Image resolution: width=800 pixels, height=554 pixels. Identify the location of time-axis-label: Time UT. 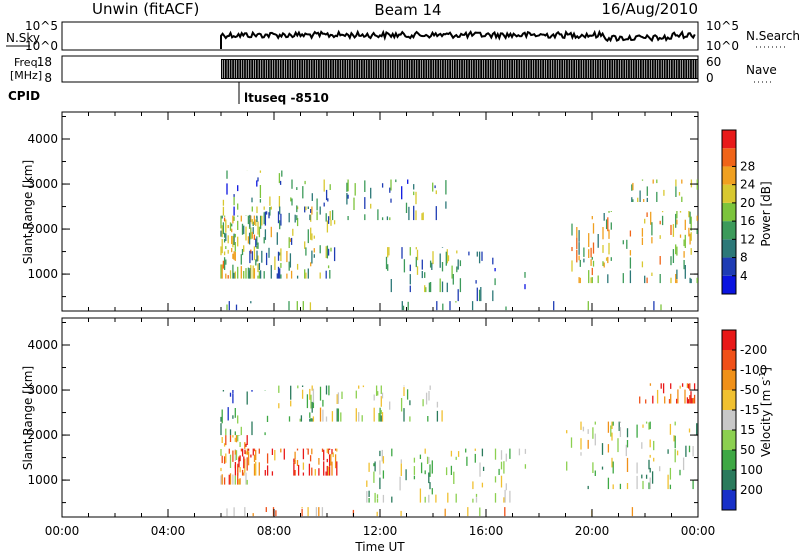
(379, 547).